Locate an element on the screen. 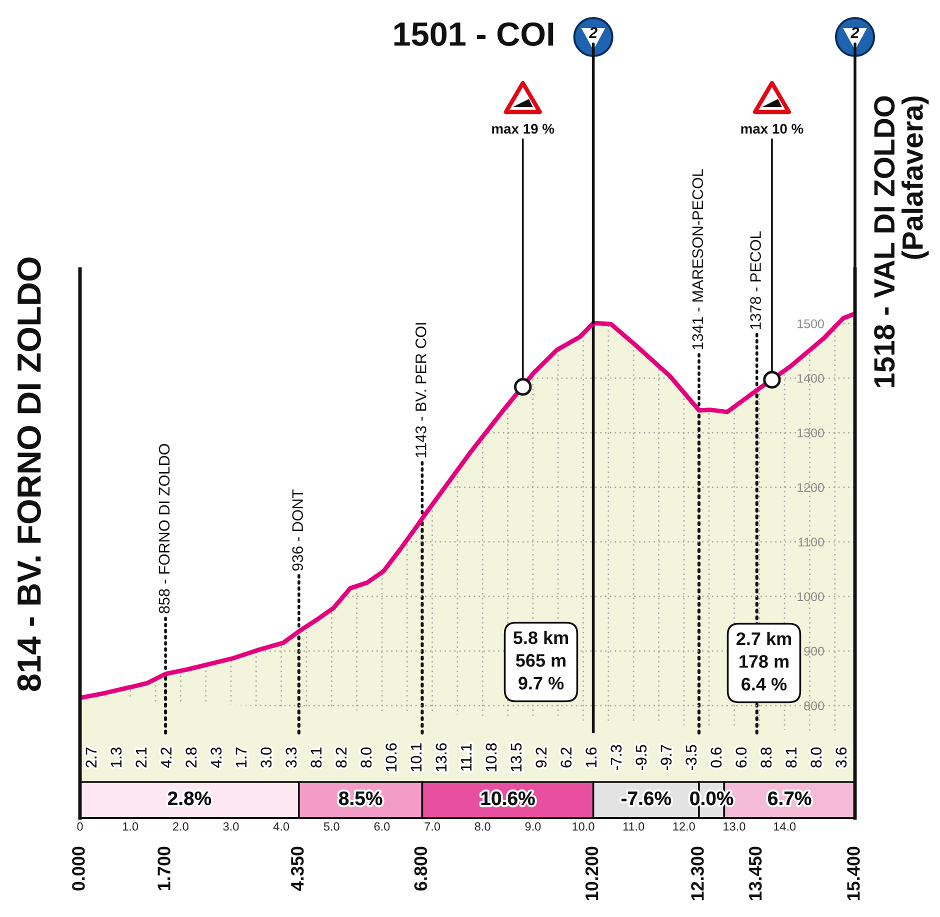  annotation: 1143 - BV. PER COI is located at coordinates (420, 390).